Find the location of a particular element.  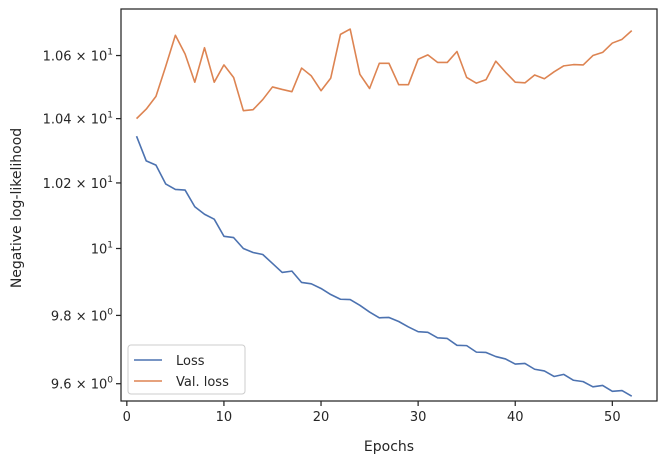

x-axis: 0 10 20 30 40 50 is located at coordinates (372, 413).